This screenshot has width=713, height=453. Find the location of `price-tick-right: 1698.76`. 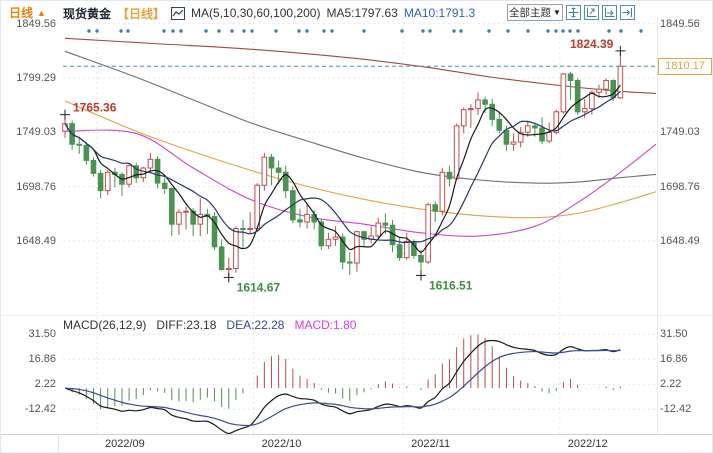

price-tick-right: 1698.76 is located at coordinates (680, 186).